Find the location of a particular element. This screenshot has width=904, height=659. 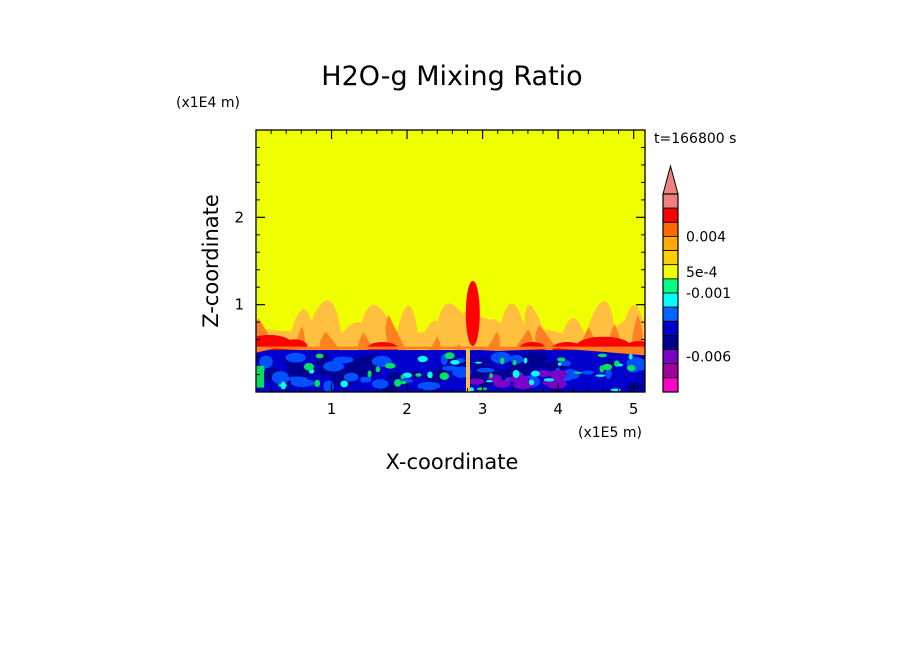

colorbar-extend-triangle is located at coordinates (670, 179).